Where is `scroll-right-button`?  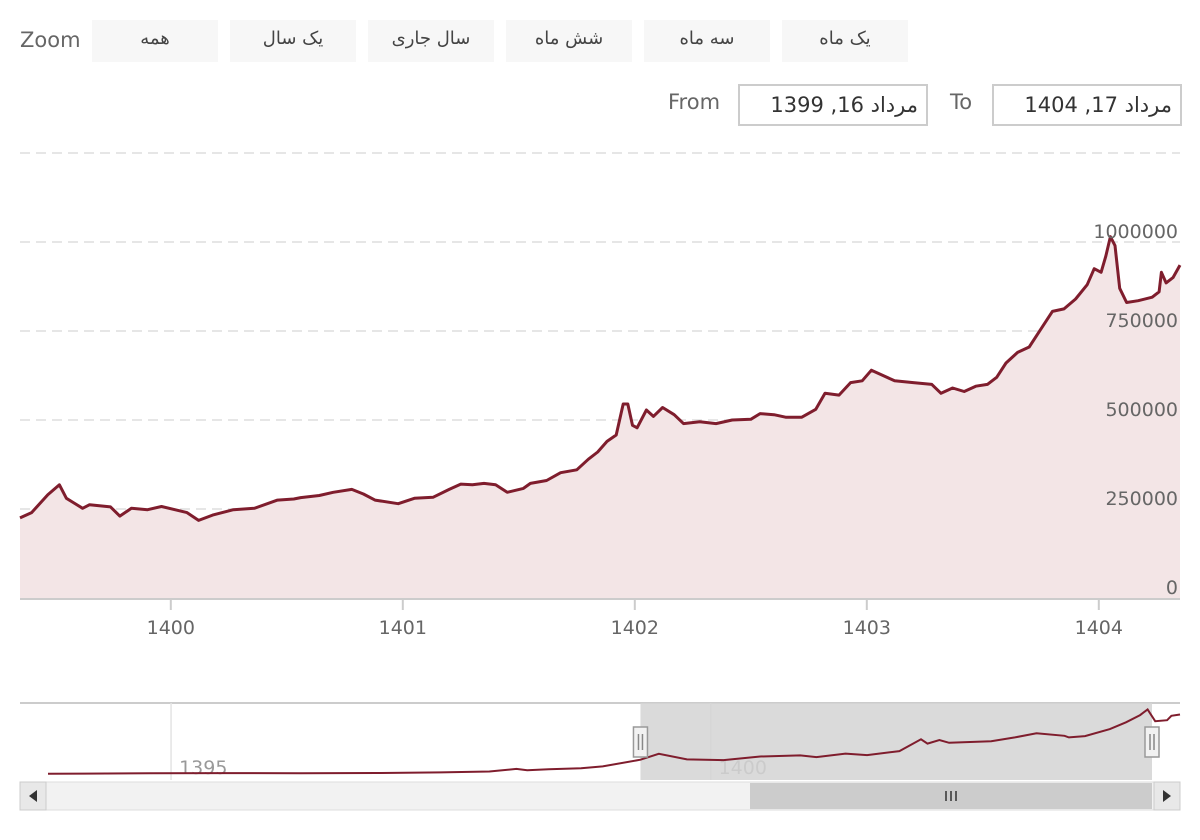 scroll-right-button is located at coordinates (1167, 796).